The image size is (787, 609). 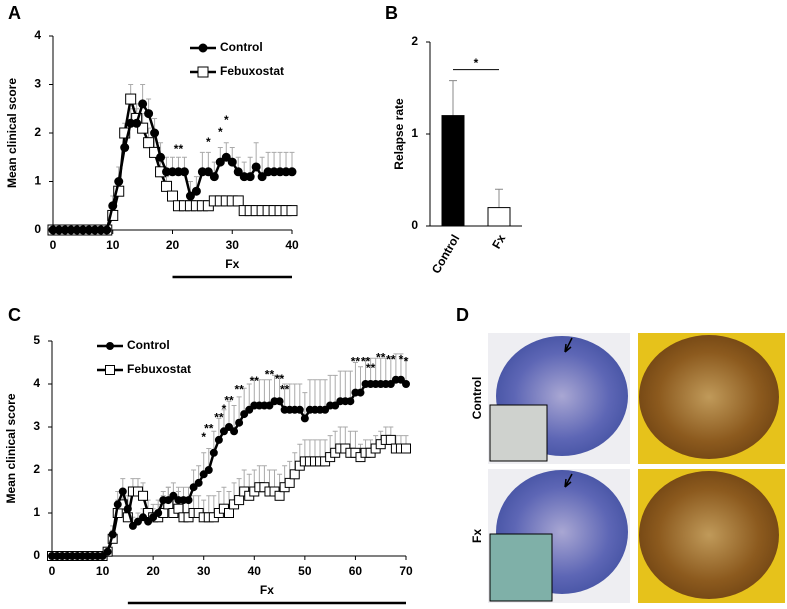 I want to click on y-tick-label: 2, so click(x=414, y=41).